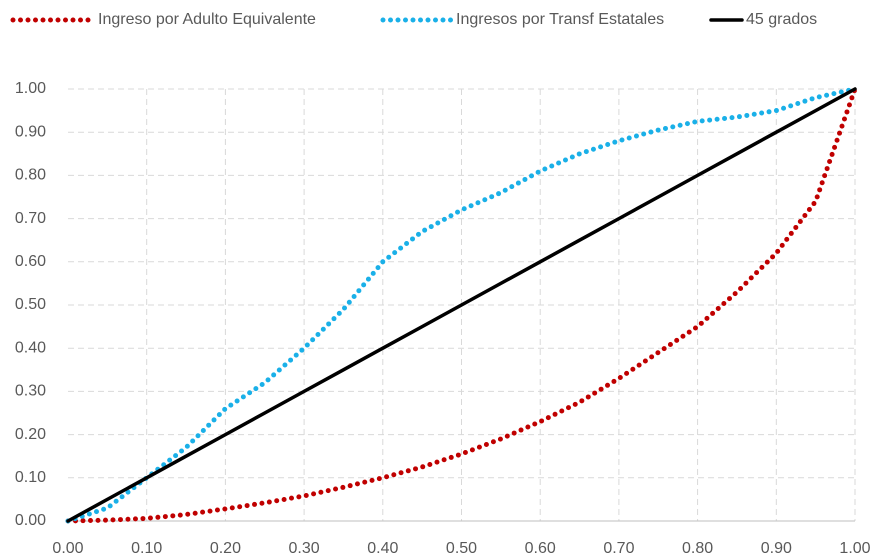 The image size is (882, 559). I want to click on x-tick-label: 0.30, so click(304, 548).